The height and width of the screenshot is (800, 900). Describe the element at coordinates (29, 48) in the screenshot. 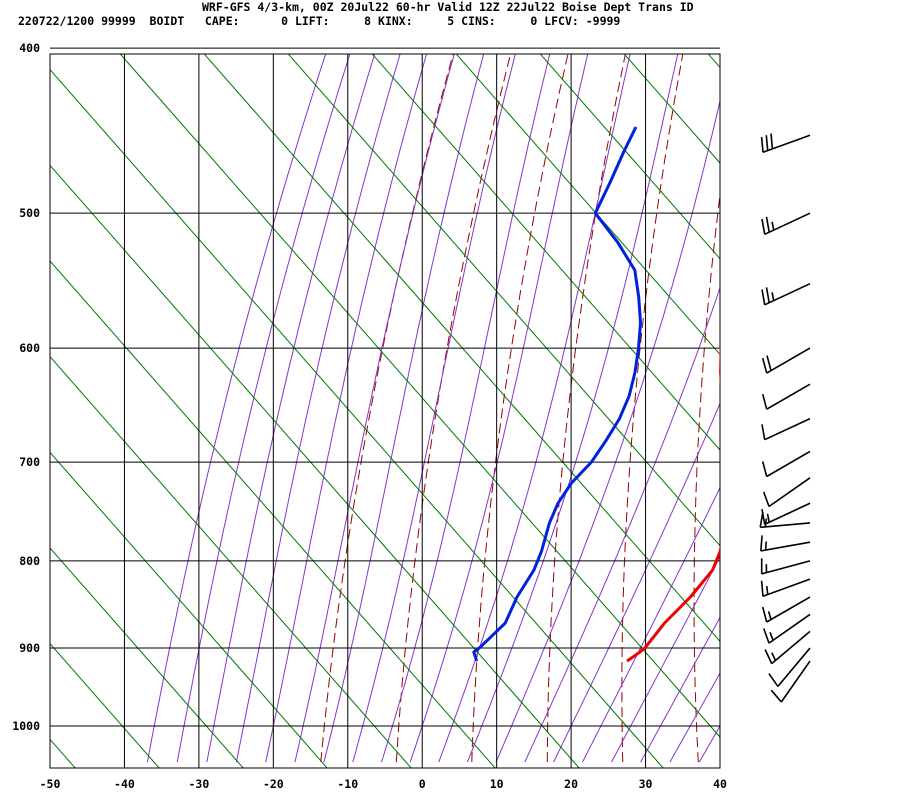

I see `y-tick-label: 400` at that location.